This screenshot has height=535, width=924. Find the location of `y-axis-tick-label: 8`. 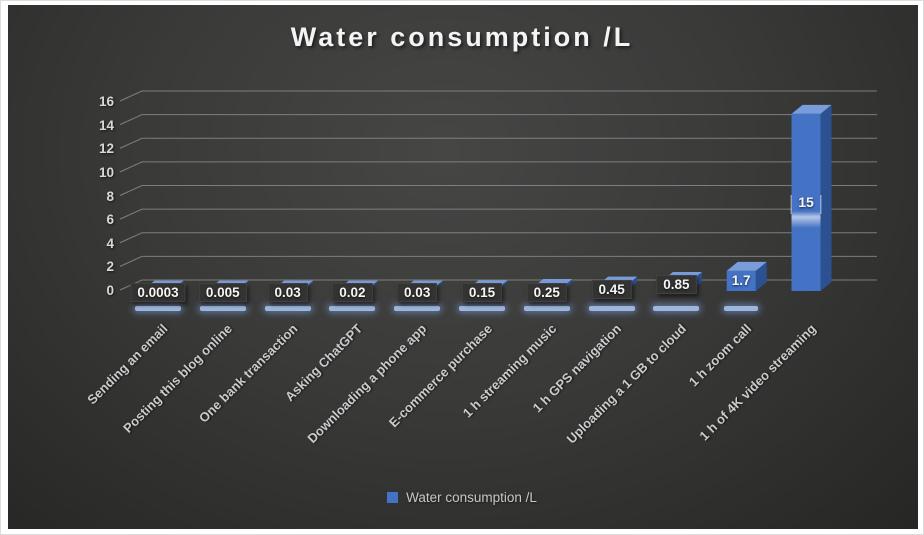

y-axis-tick-label: 8 is located at coordinates (110, 196).